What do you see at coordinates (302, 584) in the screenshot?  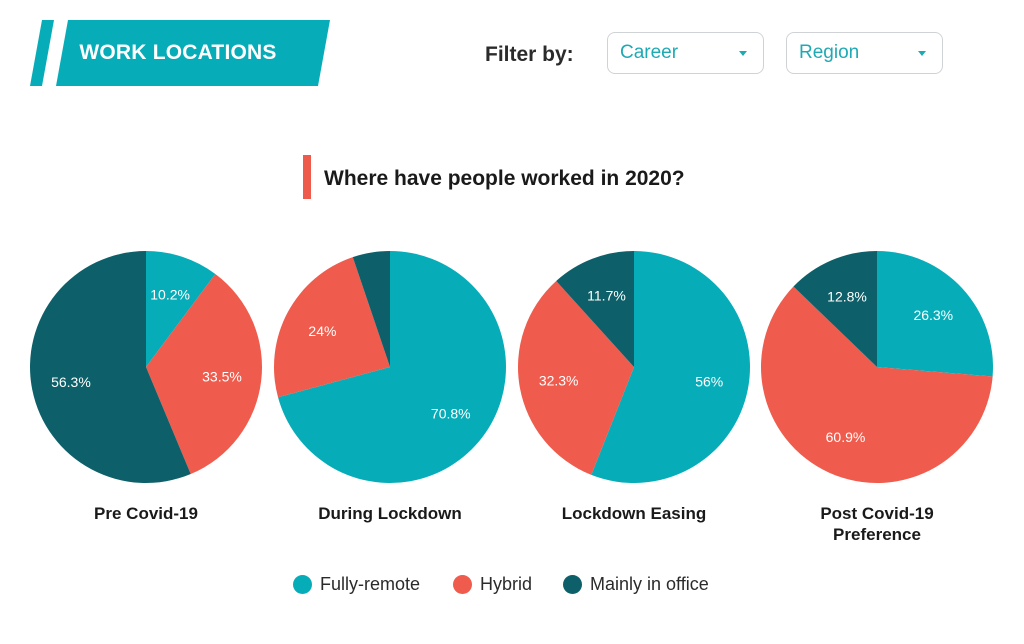 I see `legend-swatch-fully-remote` at bounding box center [302, 584].